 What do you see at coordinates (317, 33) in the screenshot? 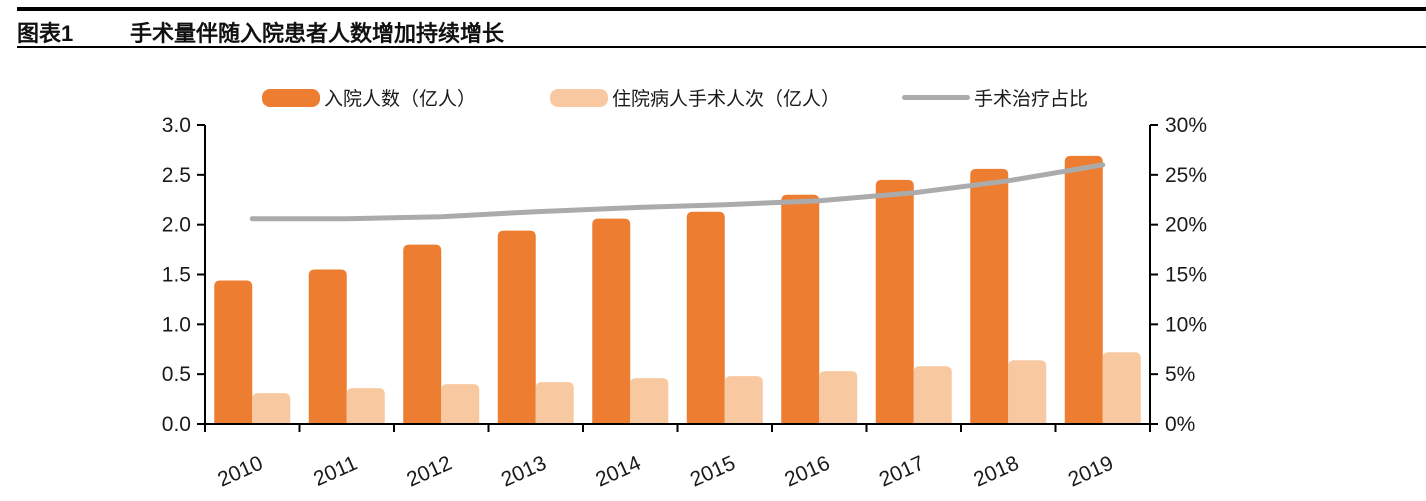
I see `figure-title: 手术量伴随入院患者人数增加持续增长` at bounding box center [317, 33].